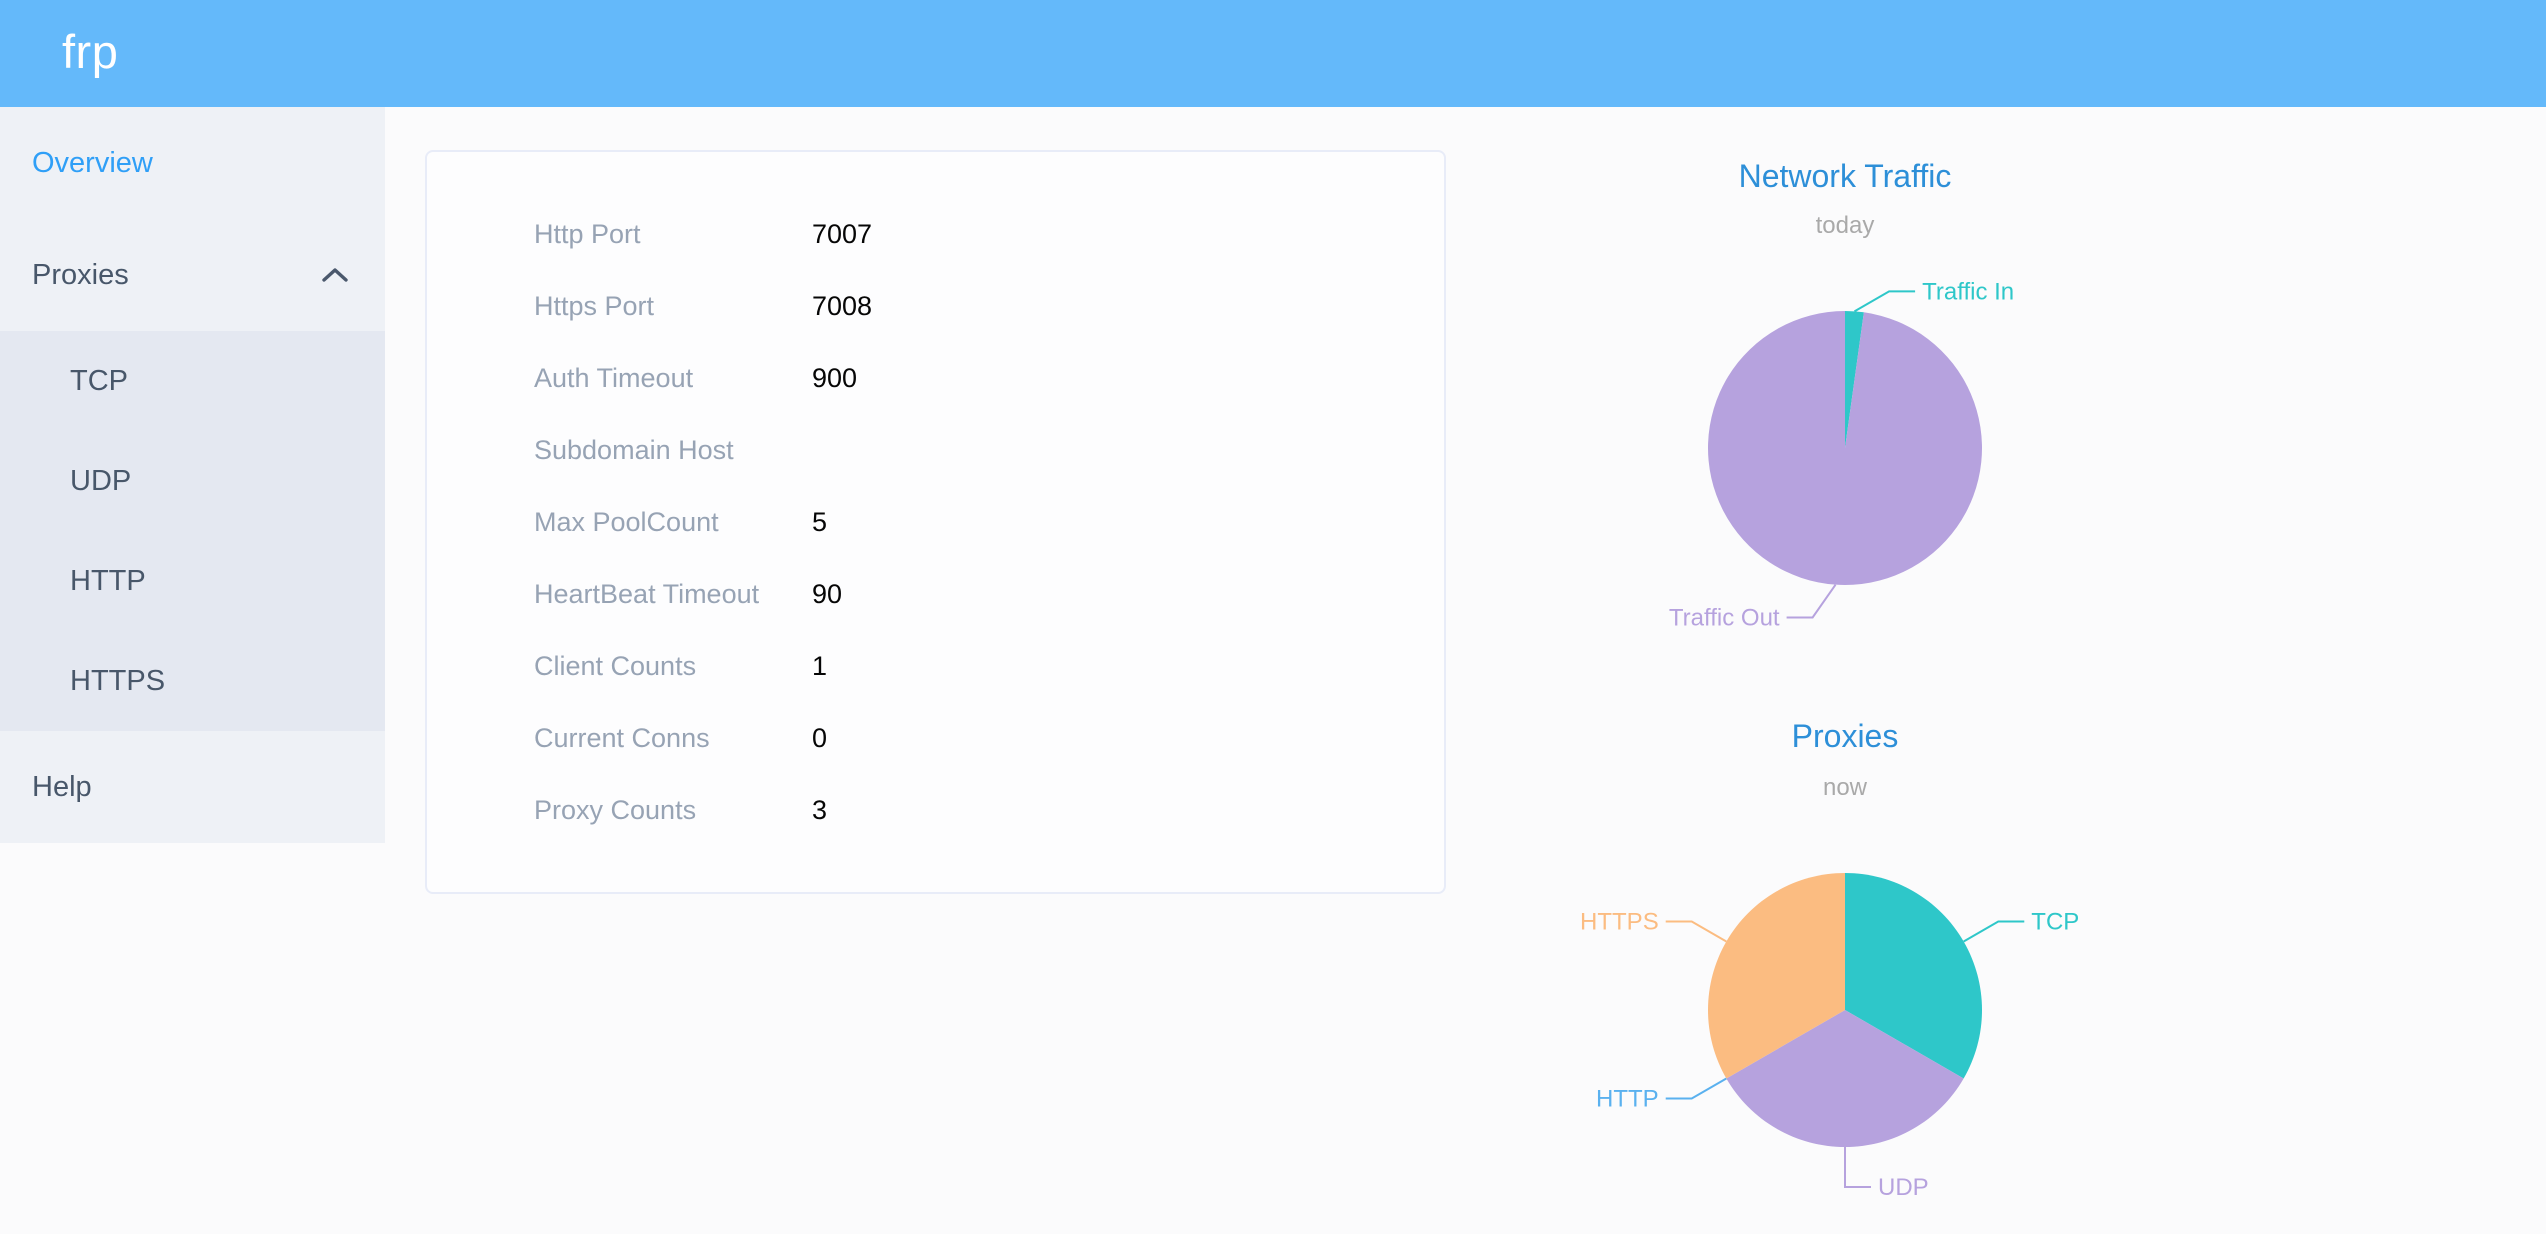 The image size is (2546, 1234). What do you see at coordinates (1854, 379) in the screenshot?
I see `pie-slice-traffic-in` at bounding box center [1854, 379].